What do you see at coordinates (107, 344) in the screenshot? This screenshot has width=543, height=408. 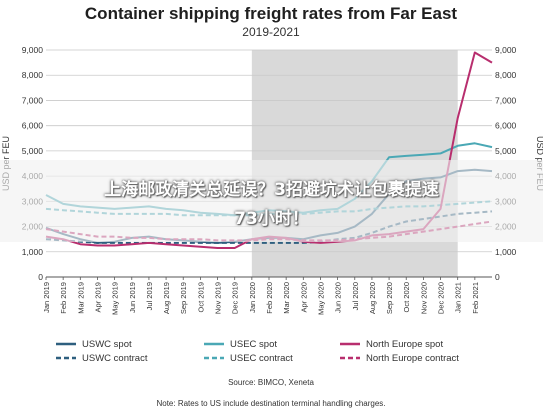 I see `legend-label: USWC spot` at bounding box center [107, 344].